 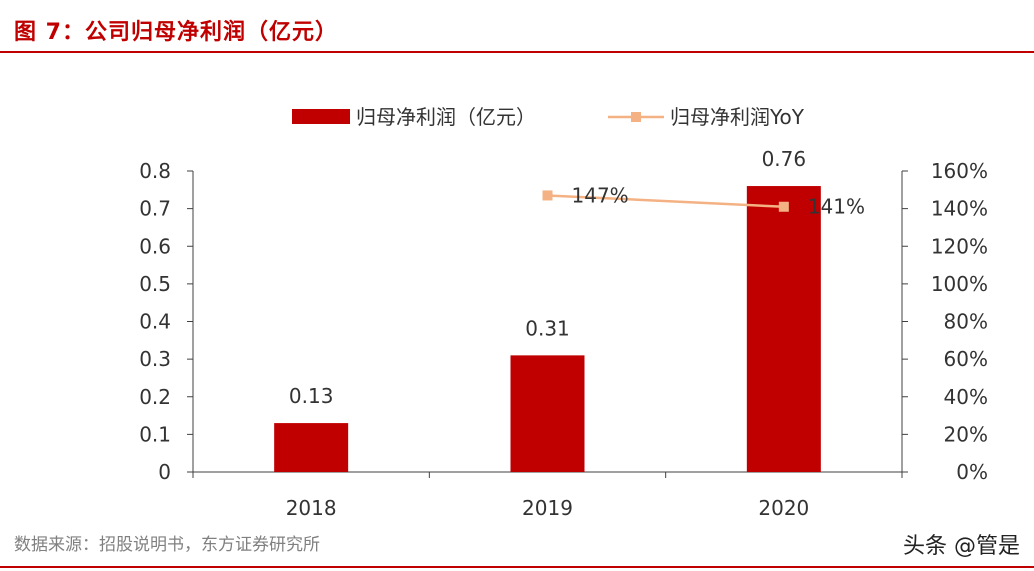 I want to click on y-left-tick-label: 0.2, so click(x=155, y=397).